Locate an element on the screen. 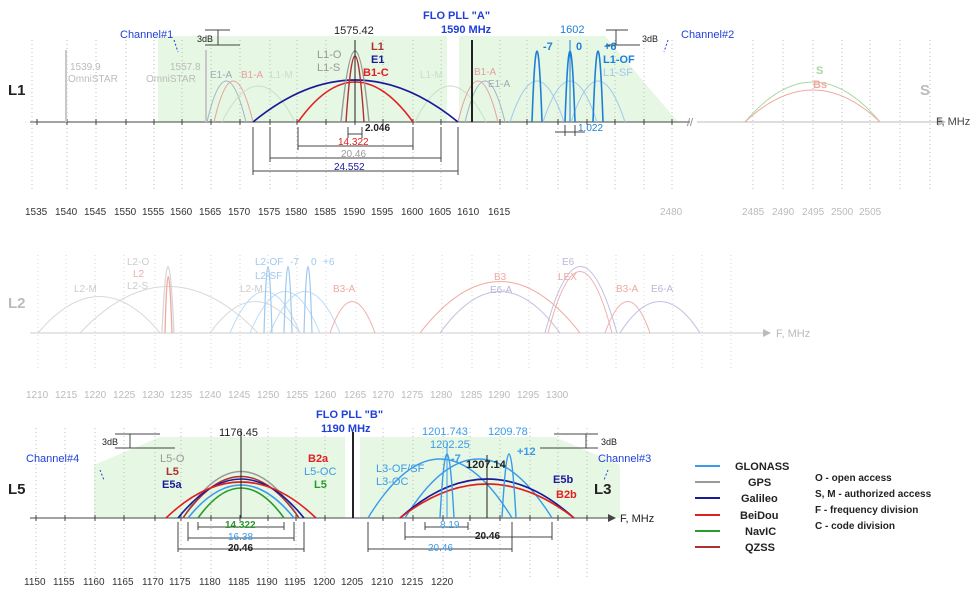 The image size is (977, 590). l2-qzss-peak is located at coordinates (168, 305).